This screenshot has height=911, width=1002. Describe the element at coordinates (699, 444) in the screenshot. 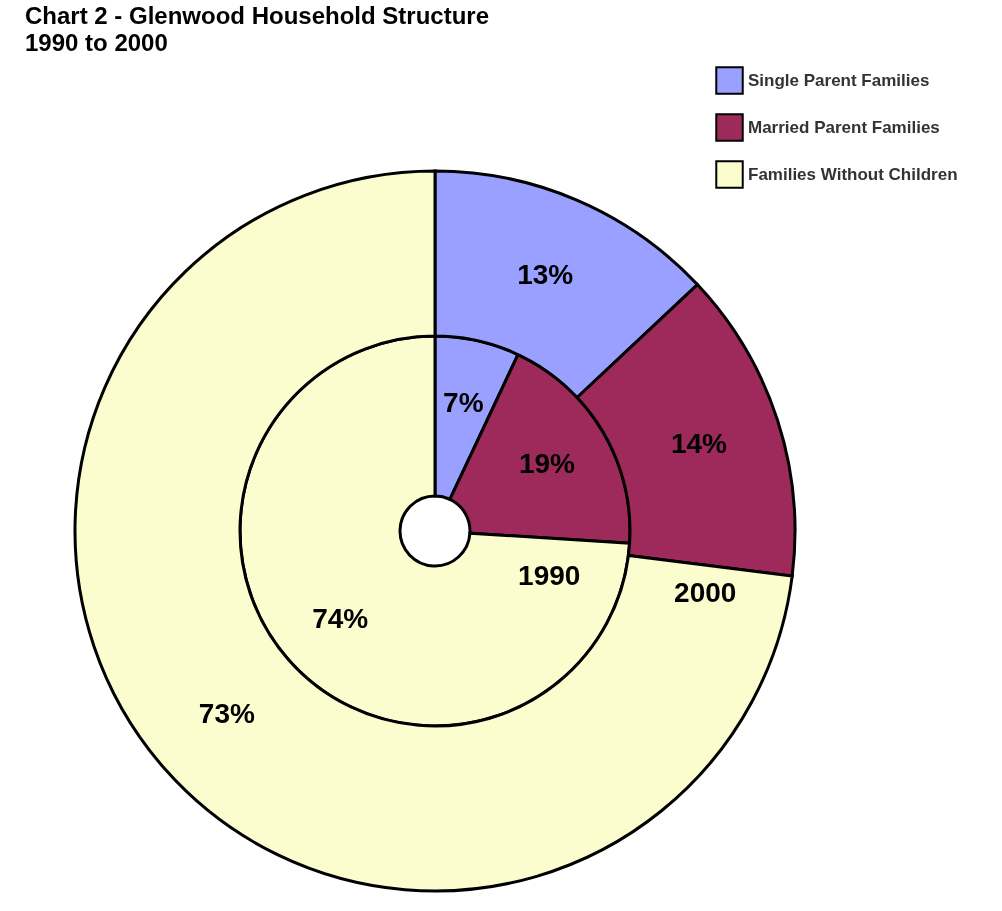

I see `data-label: 14%` at that location.